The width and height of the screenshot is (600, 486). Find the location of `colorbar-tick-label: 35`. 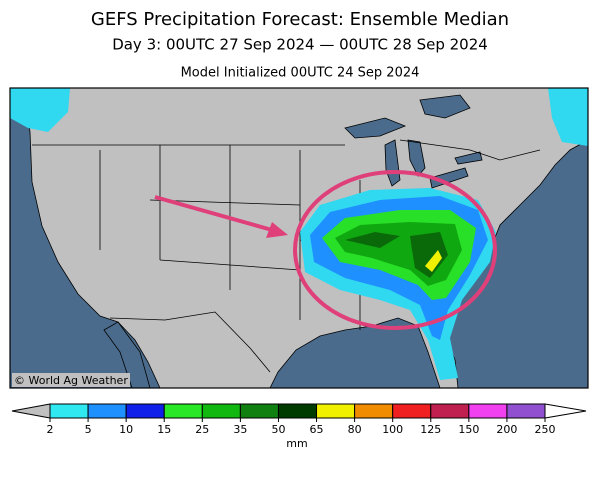

colorbar-tick-label: 35 is located at coordinates (240, 429).